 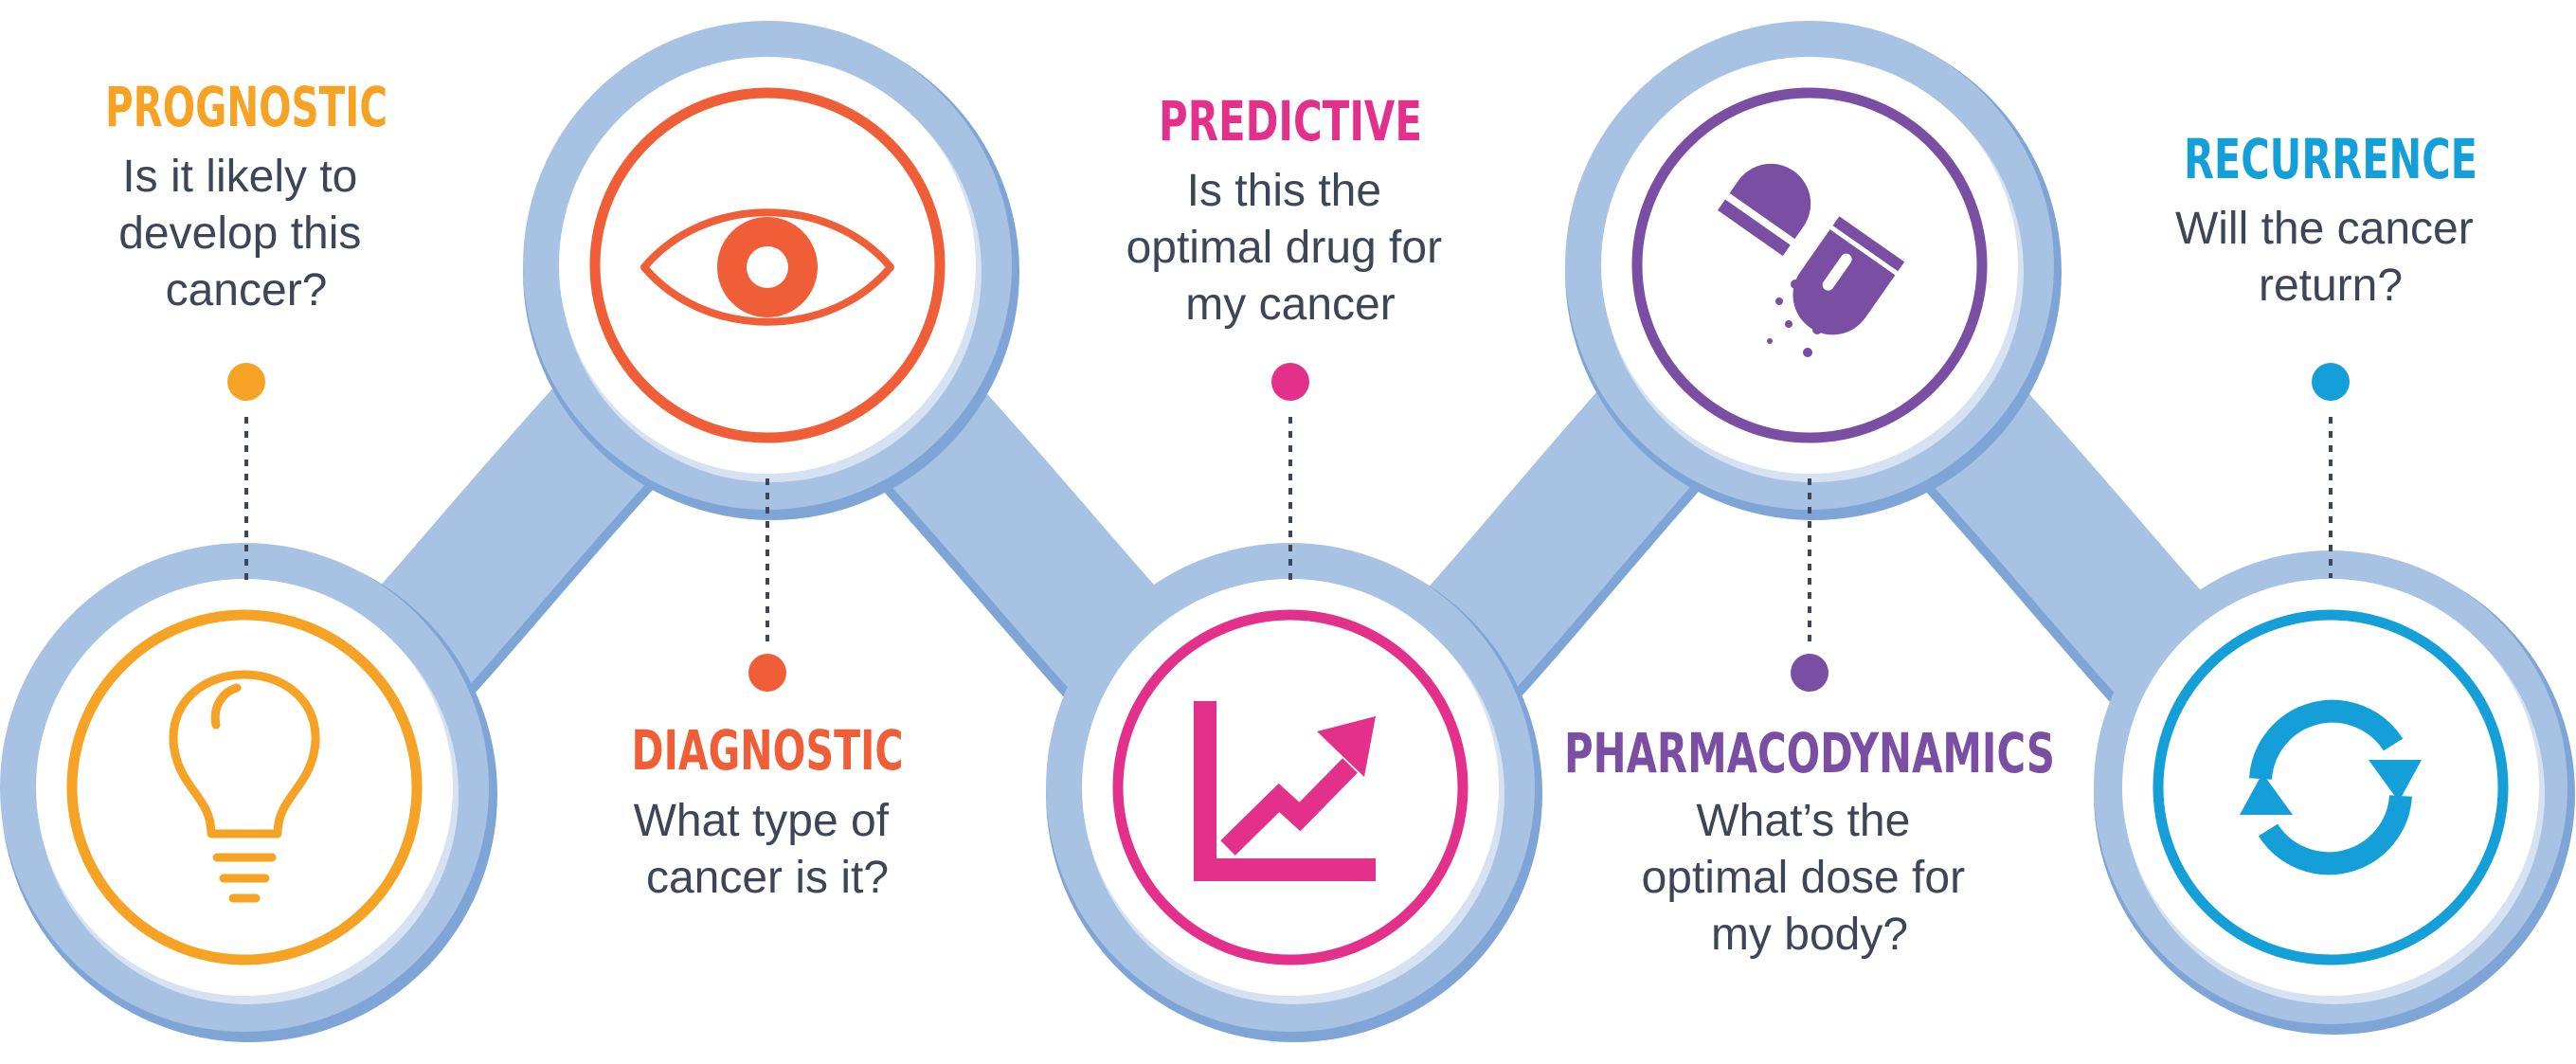 I want to click on stage-question: Will the cancer return?, so click(x=2330, y=257).